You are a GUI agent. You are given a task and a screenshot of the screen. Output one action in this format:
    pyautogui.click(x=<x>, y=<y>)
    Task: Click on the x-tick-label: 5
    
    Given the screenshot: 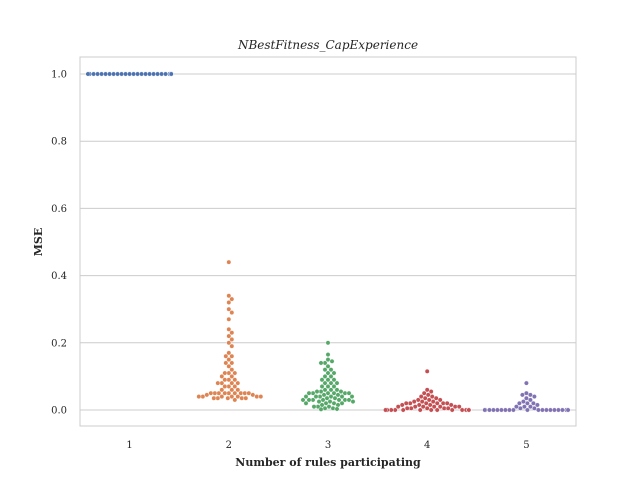 What is the action you would take?
    pyautogui.click(x=526, y=445)
    